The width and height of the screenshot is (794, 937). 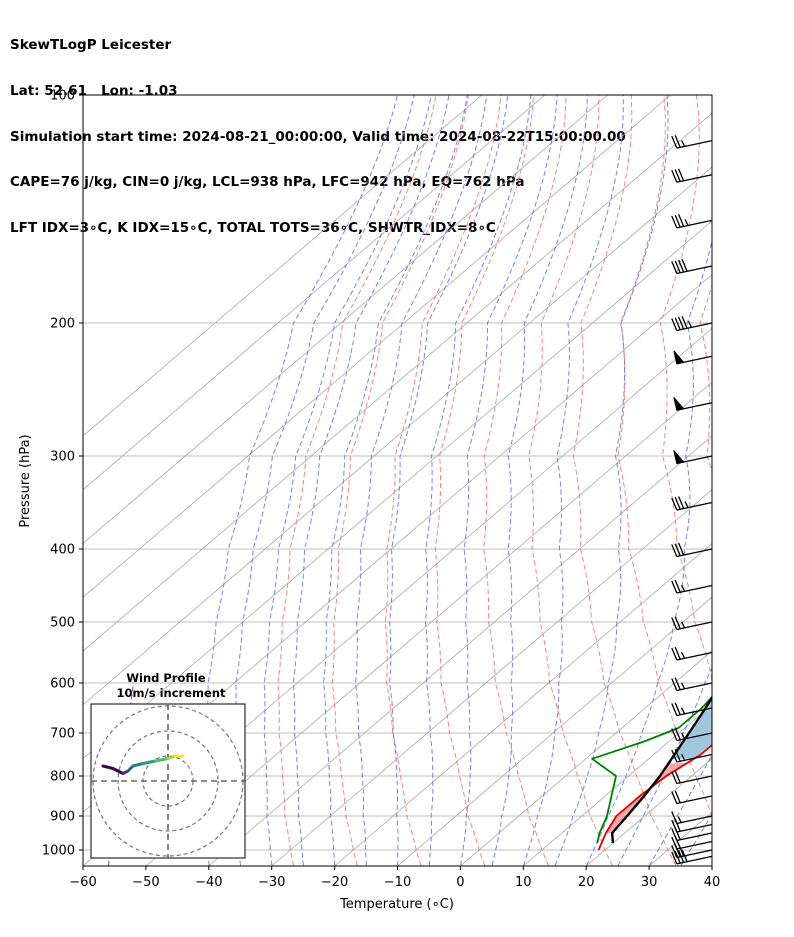 What do you see at coordinates (62, 684) in the screenshot?
I see `y-tick-label: 600` at bounding box center [62, 684].